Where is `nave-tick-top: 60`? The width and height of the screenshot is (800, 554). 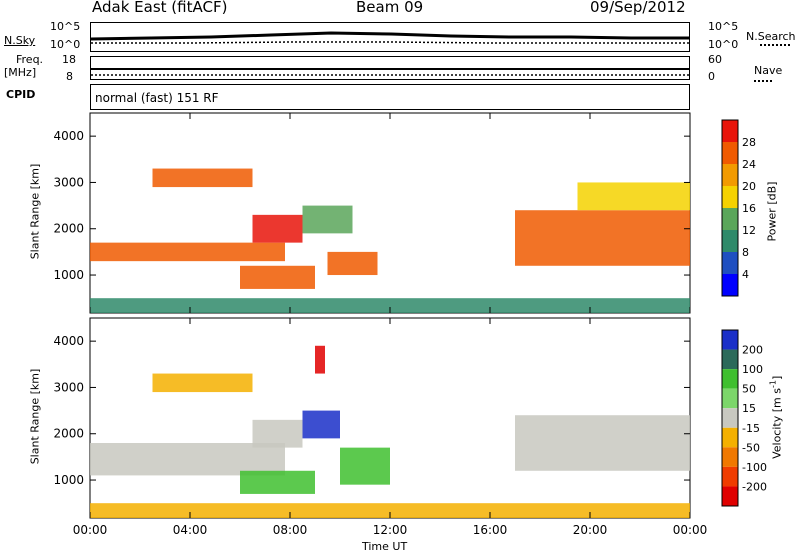
nave-tick-top: 60 is located at coordinates (715, 59).